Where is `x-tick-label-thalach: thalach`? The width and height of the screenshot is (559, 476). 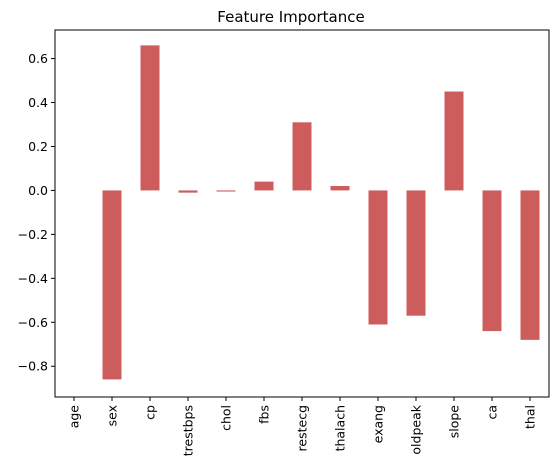
x-tick-label-thalach: thalach is located at coordinates (340, 428).